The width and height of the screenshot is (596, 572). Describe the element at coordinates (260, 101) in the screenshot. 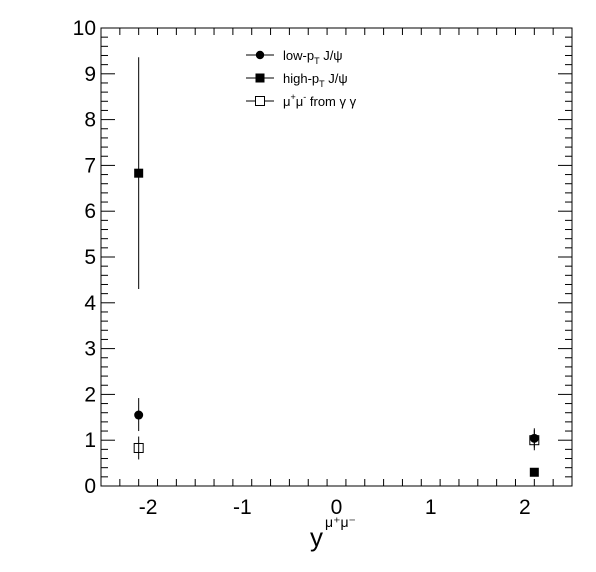

I see `legend-marker-gamma-gamma` at that location.